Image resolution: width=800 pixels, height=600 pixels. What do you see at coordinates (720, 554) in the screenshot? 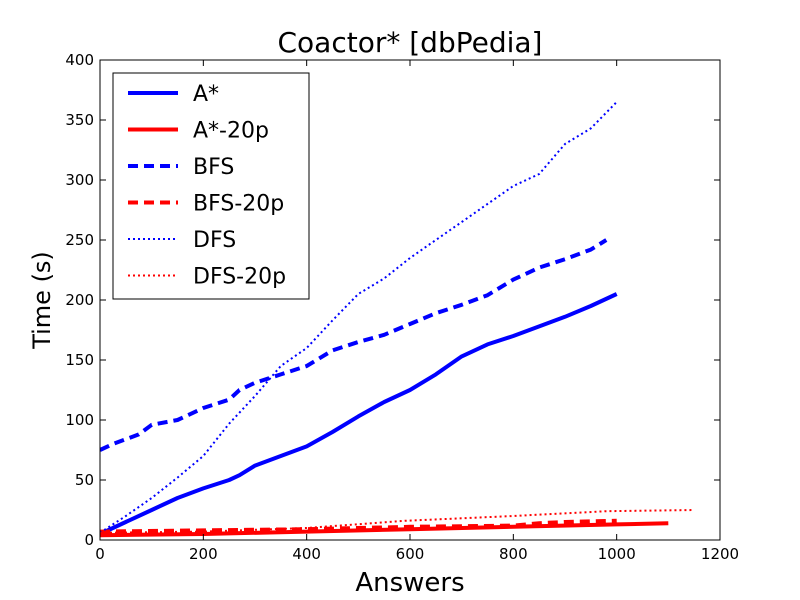
I see `x-tick-label: 1200` at bounding box center [720, 554].